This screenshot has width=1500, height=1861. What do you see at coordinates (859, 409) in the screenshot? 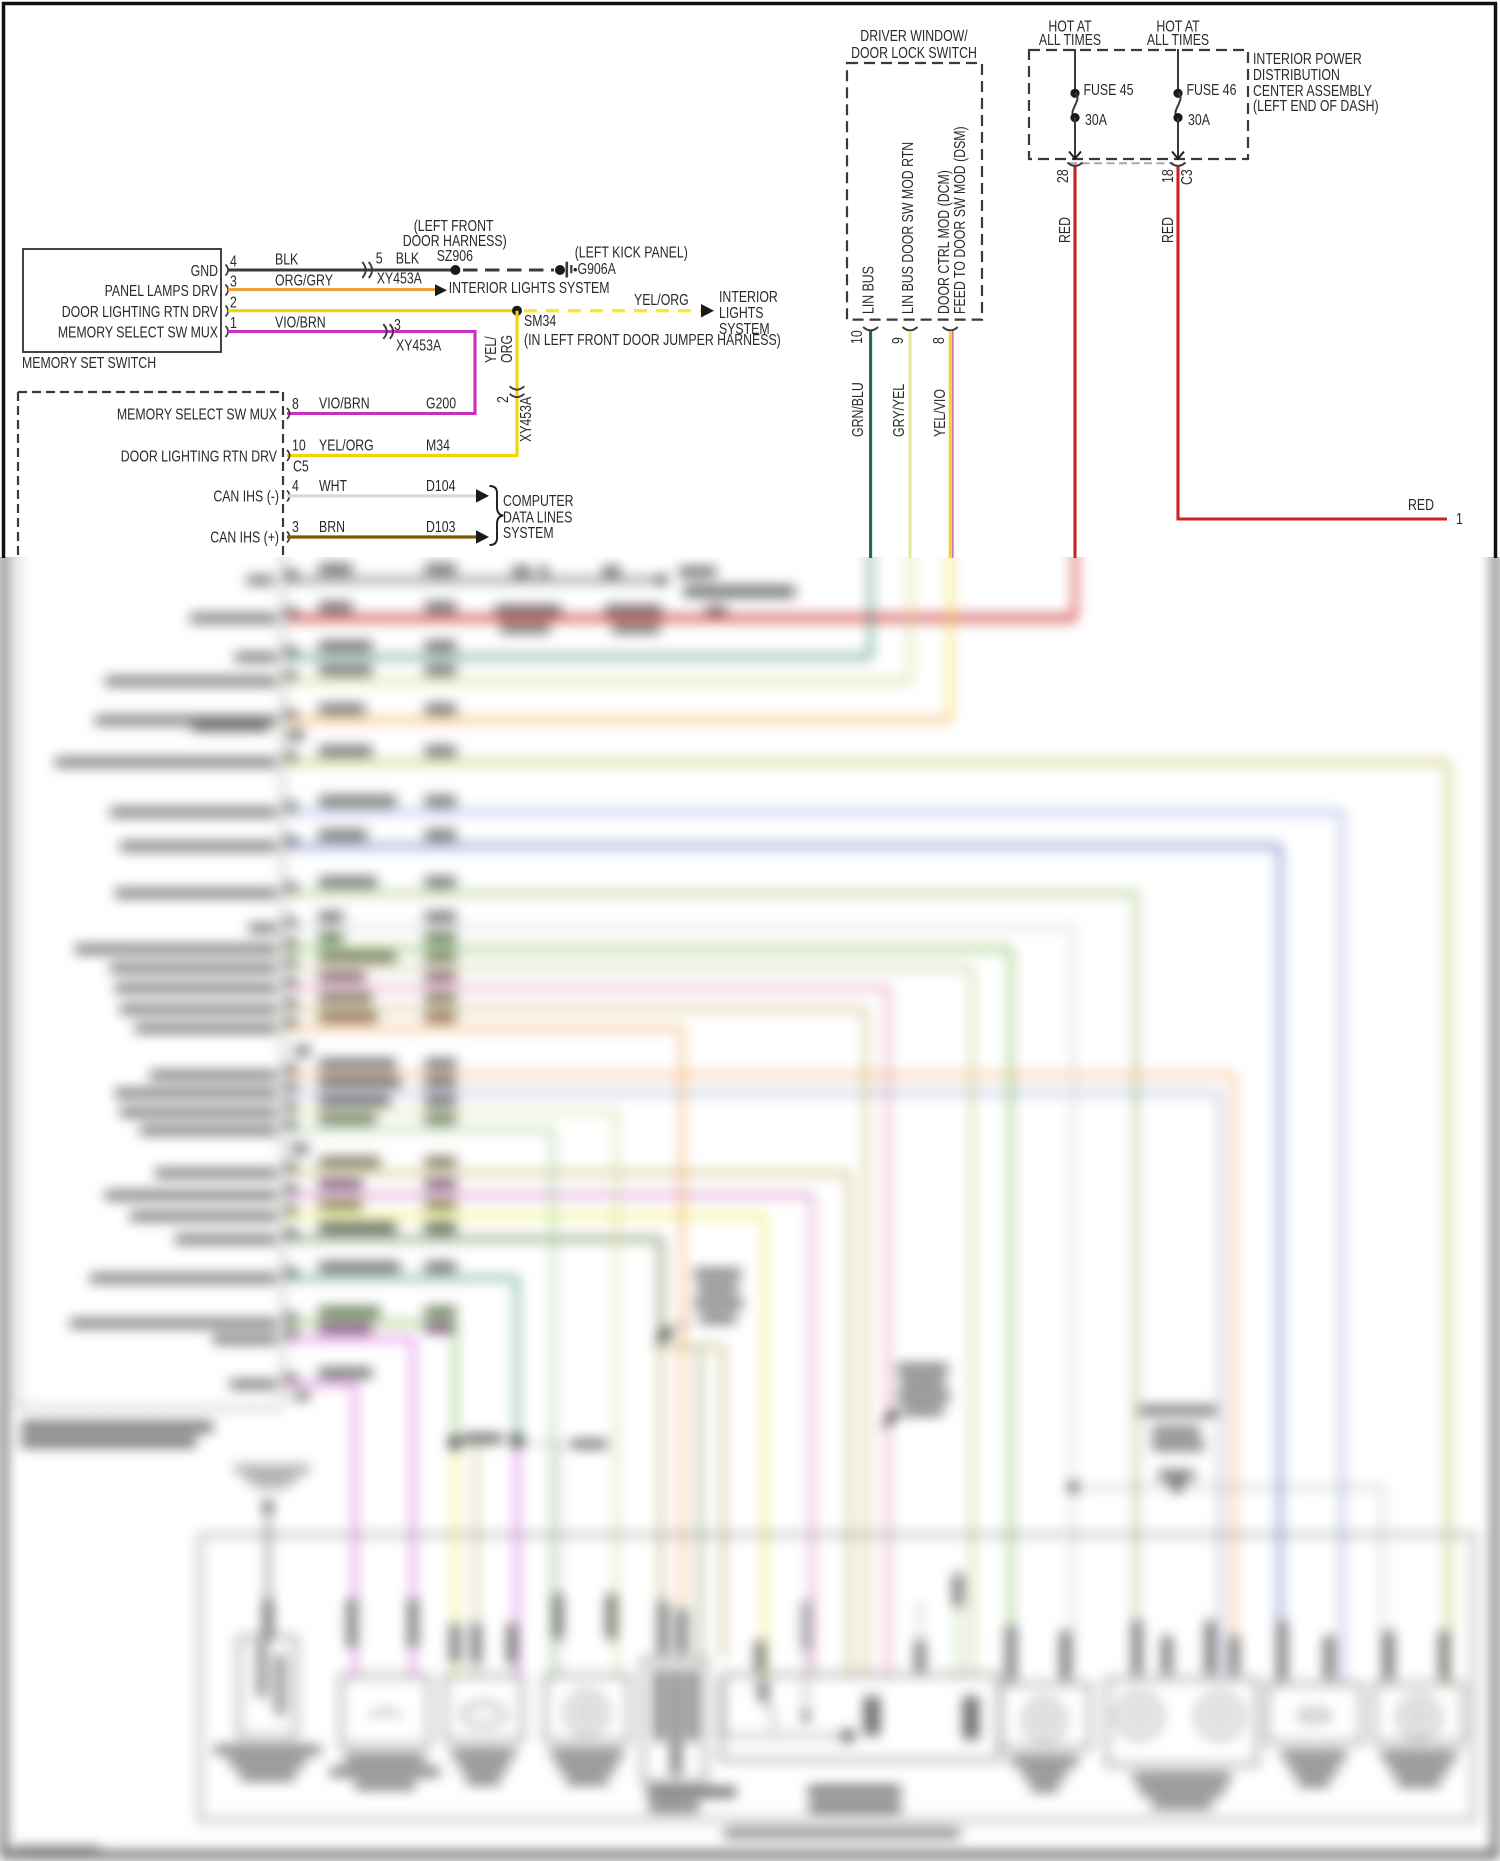
I see `svg-text: GRN/BLU` at bounding box center [859, 409].